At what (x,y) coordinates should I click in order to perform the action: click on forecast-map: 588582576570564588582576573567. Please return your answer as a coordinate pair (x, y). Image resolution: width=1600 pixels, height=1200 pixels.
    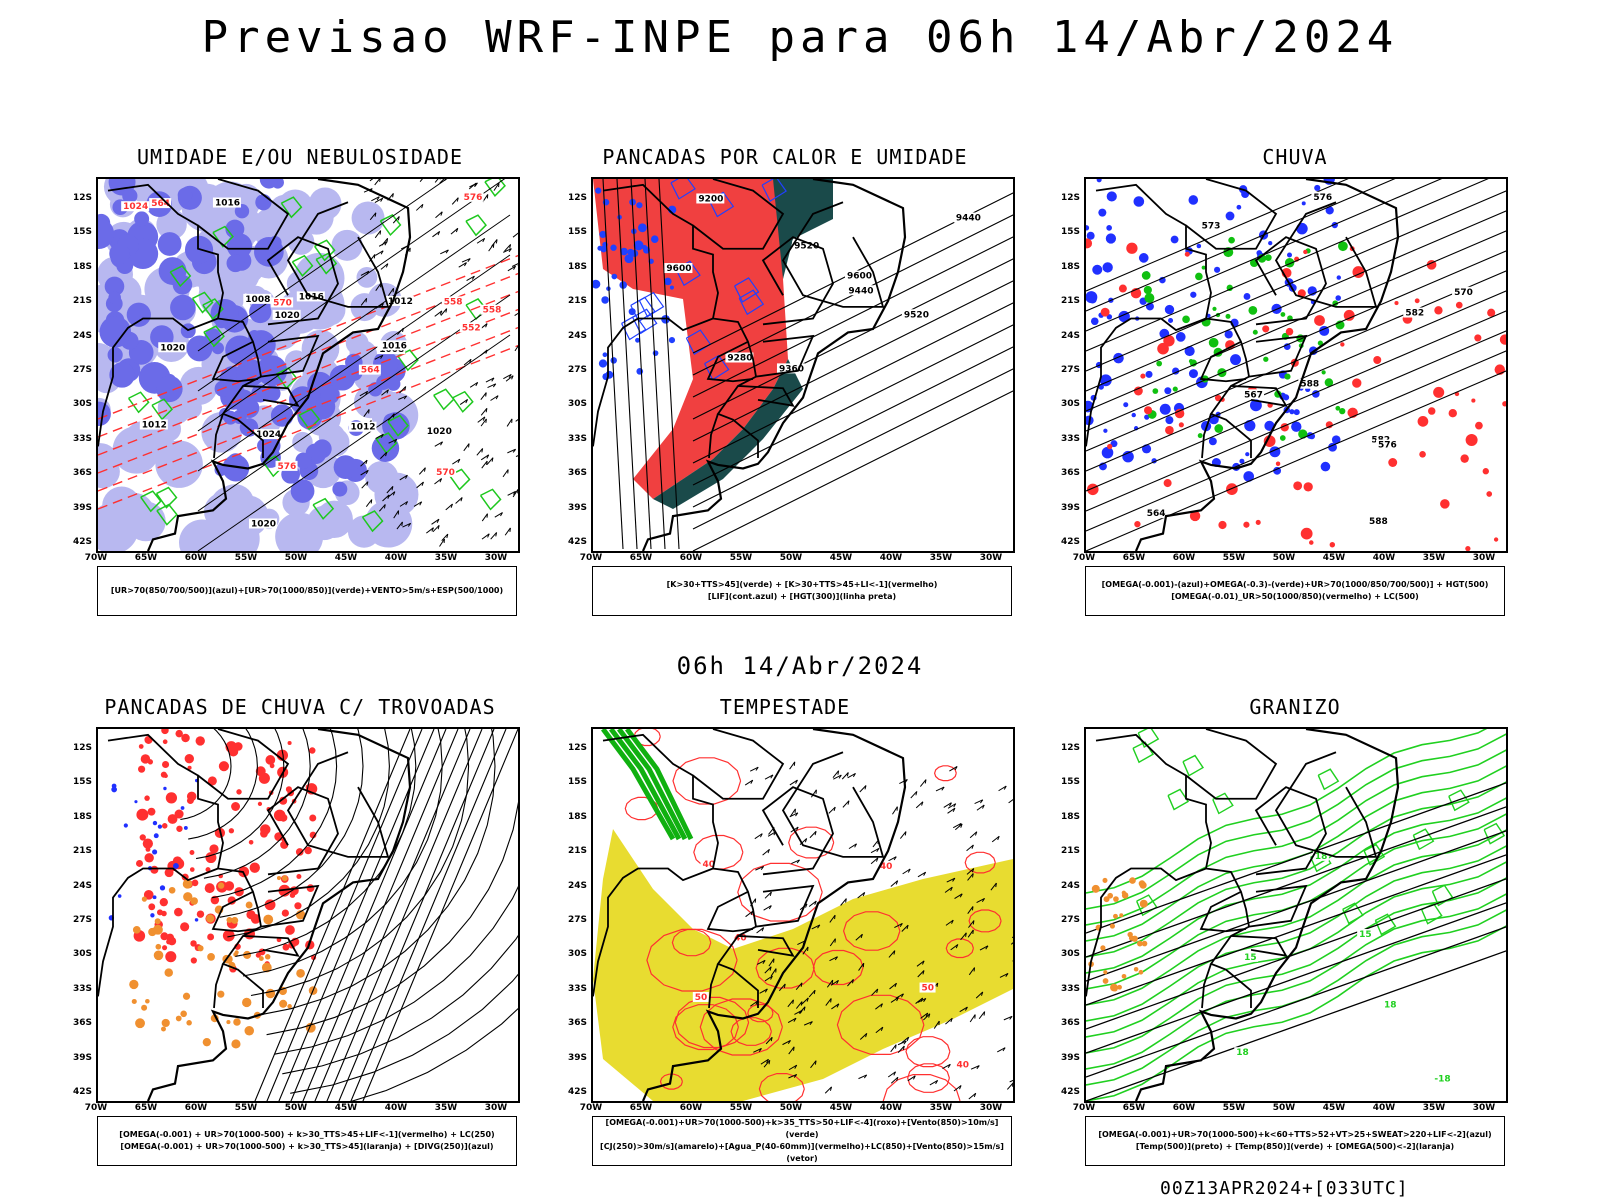
    Looking at the image, I should click on (1296, 365).